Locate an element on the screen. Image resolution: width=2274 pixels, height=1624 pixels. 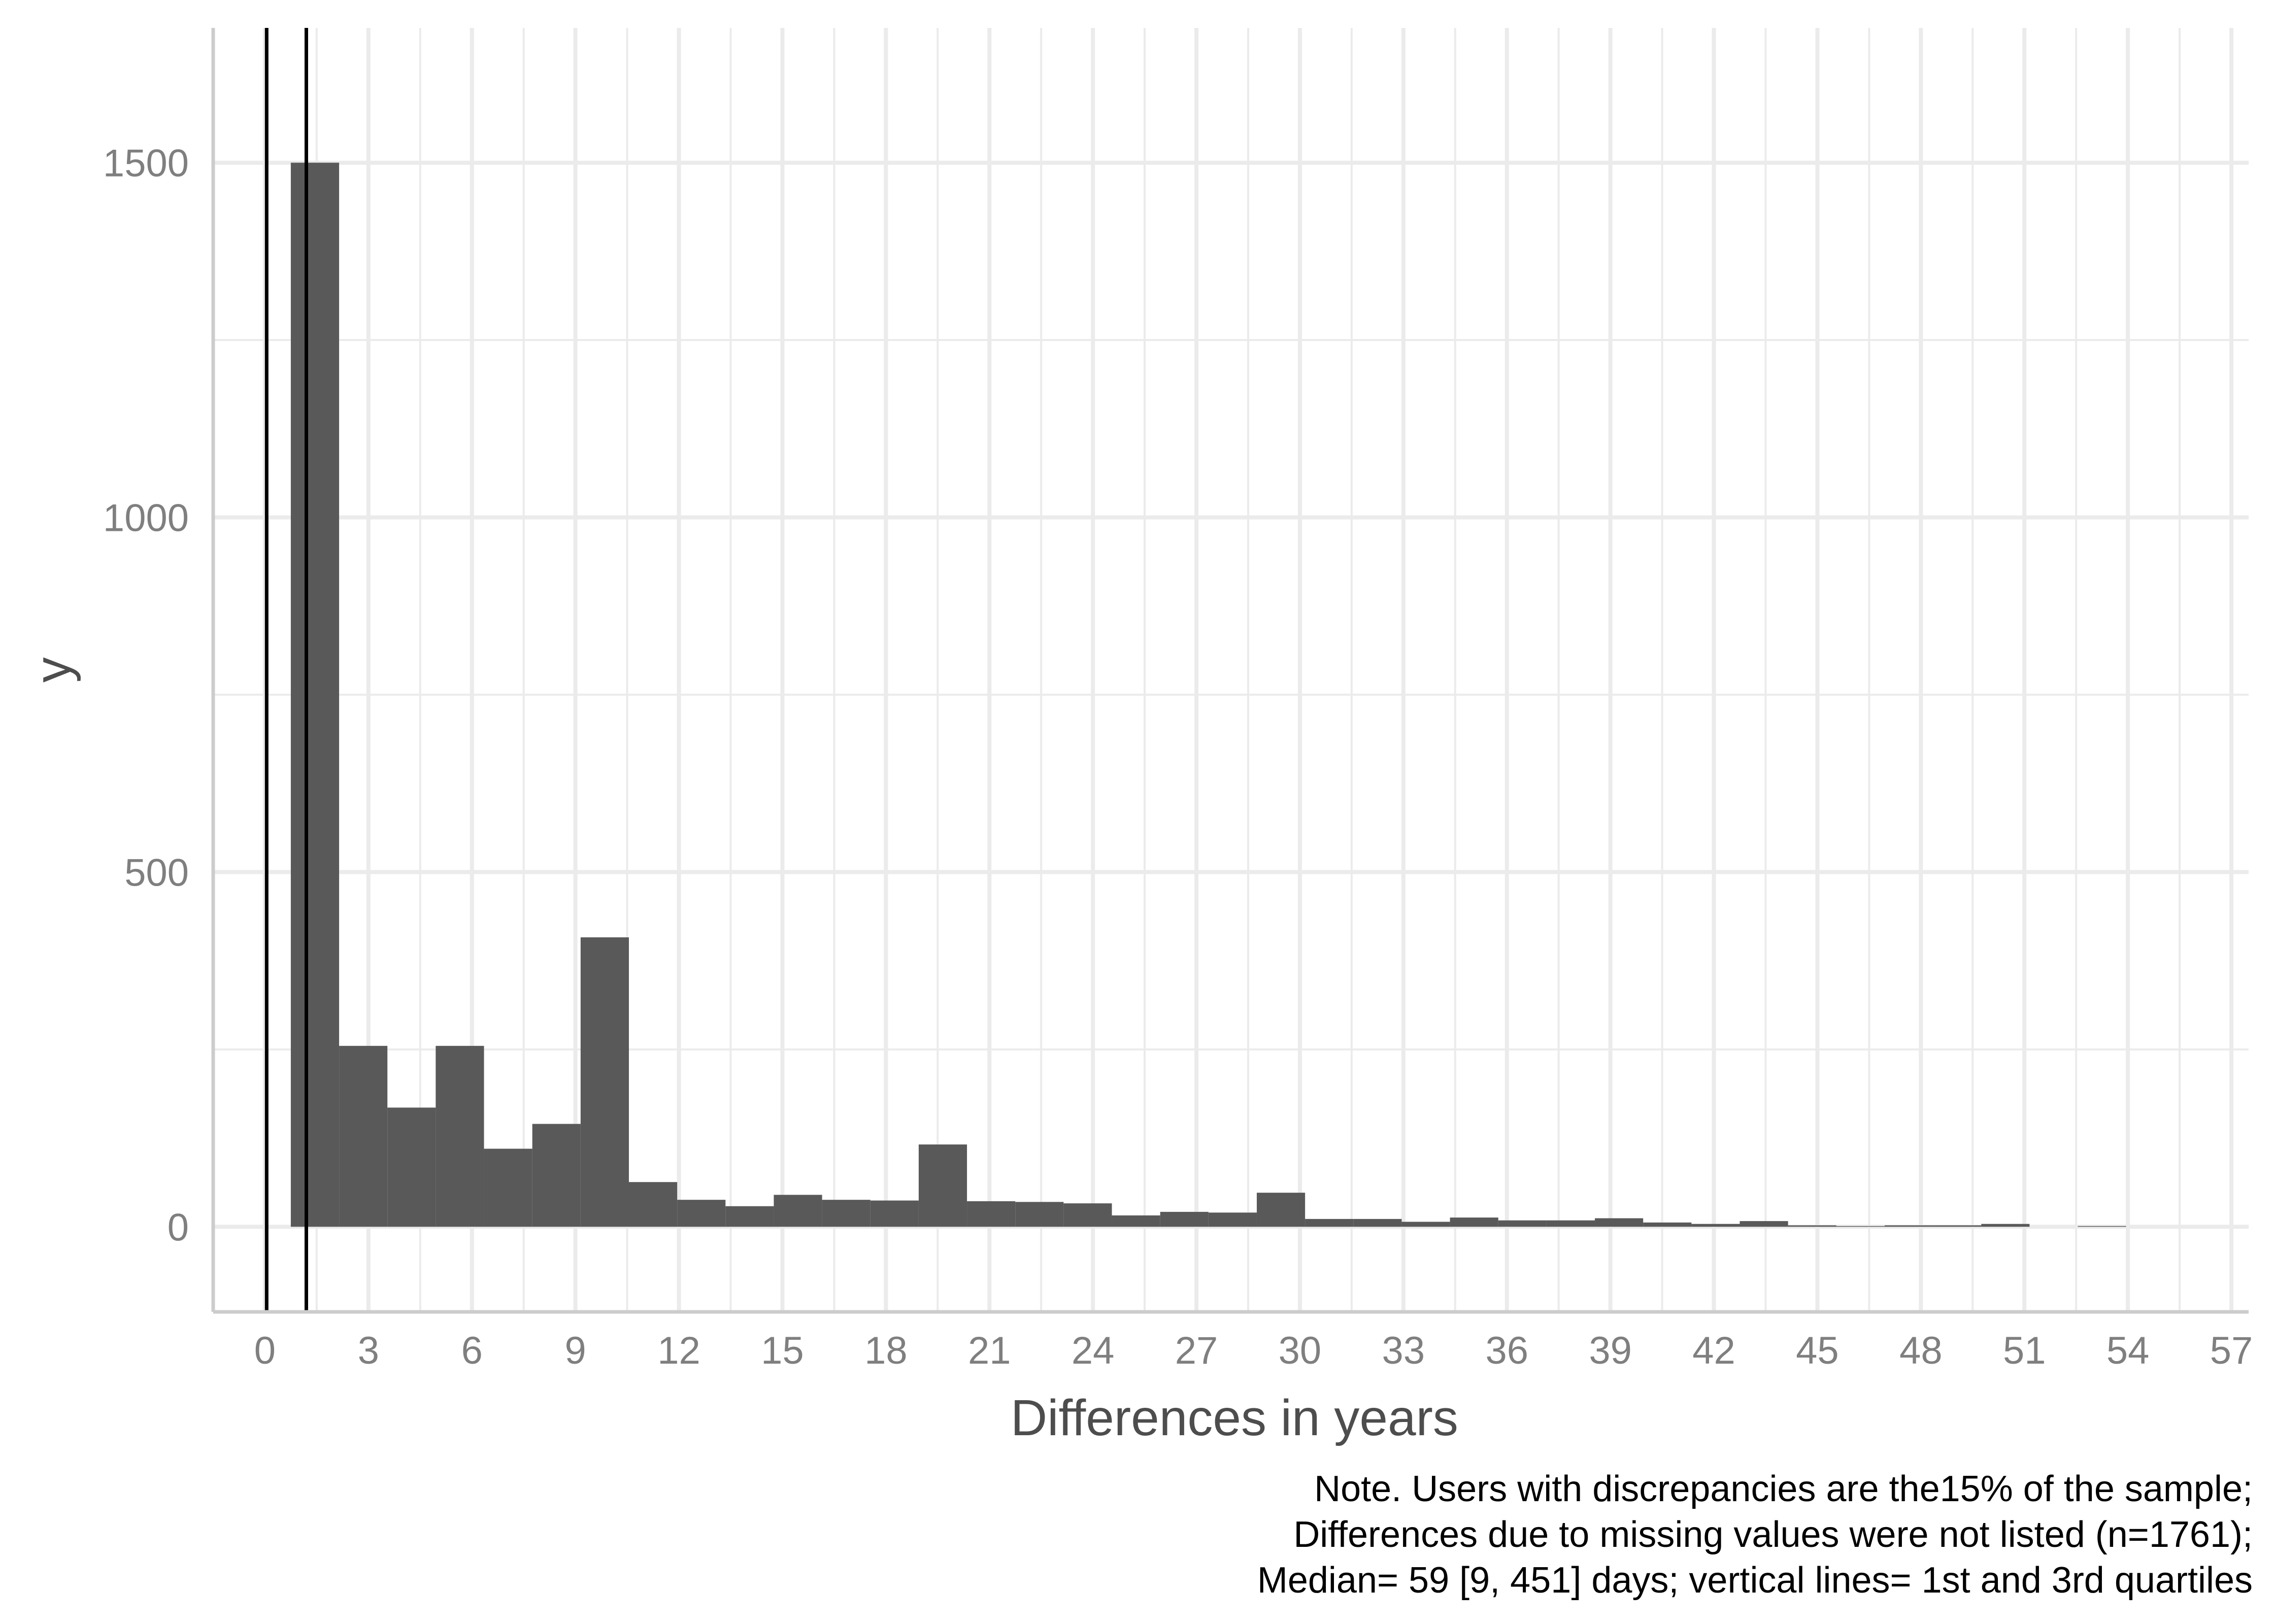
y-tick-labels: 0 500 1000 1500 is located at coordinates (146, 695).